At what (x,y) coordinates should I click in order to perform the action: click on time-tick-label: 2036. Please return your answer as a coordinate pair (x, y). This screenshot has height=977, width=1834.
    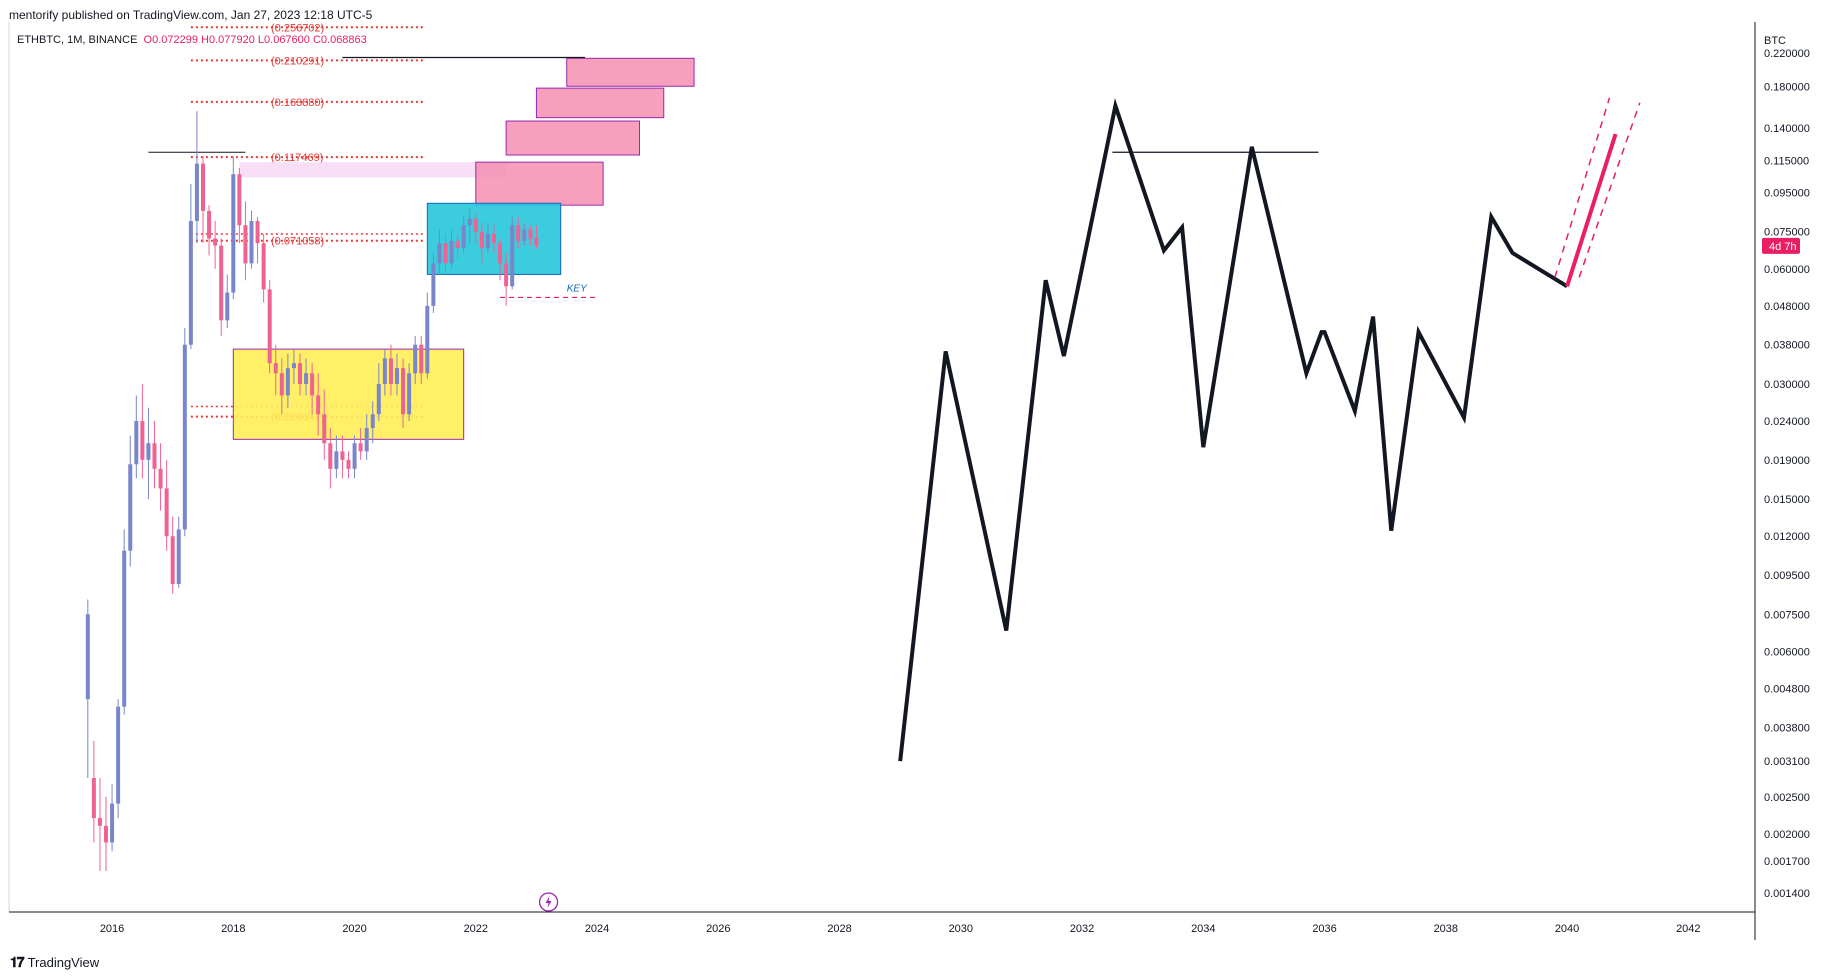
    Looking at the image, I should click on (1324, 929).